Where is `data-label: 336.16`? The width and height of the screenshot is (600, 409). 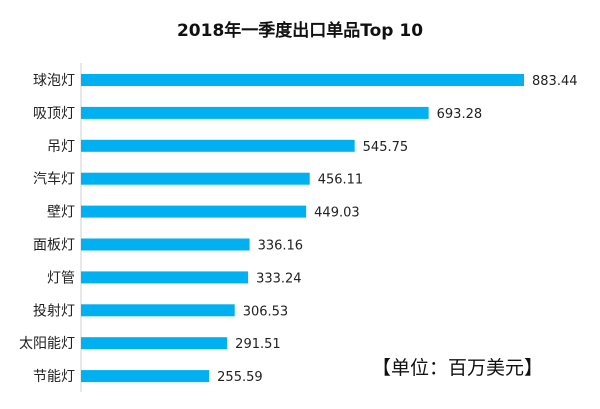 data-label: 336.16 is located at coordinates (281, 246).